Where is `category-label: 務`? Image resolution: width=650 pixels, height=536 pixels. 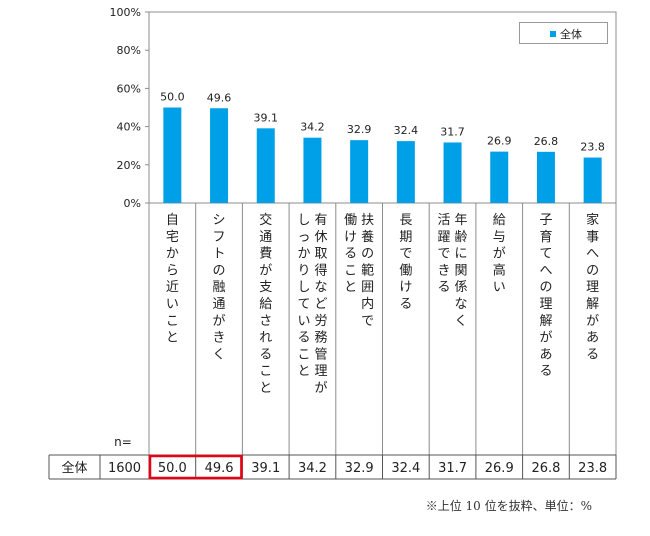 category-label: 務 is located at coordinates (320, 338).